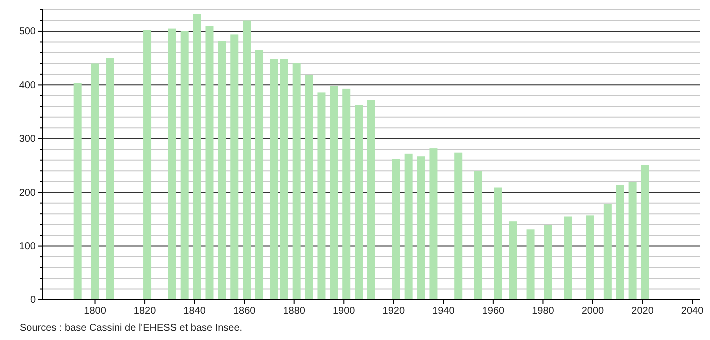  What do you see at coordinates (294, 312) in the screenshot?
I see `x-tick-label: 1880` at bounding box center [294, 312].